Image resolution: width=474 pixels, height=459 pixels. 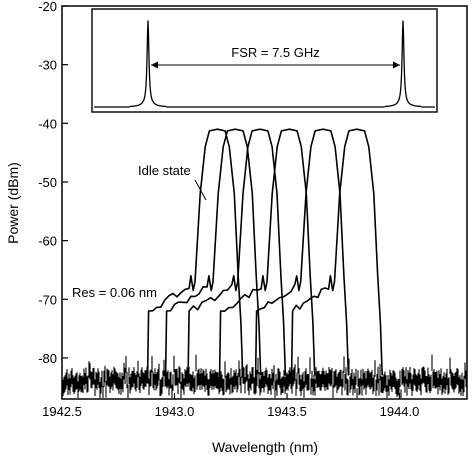 I want to click on fsr-label: FSR = 7.5 GHz, so click(x=275, y=52).